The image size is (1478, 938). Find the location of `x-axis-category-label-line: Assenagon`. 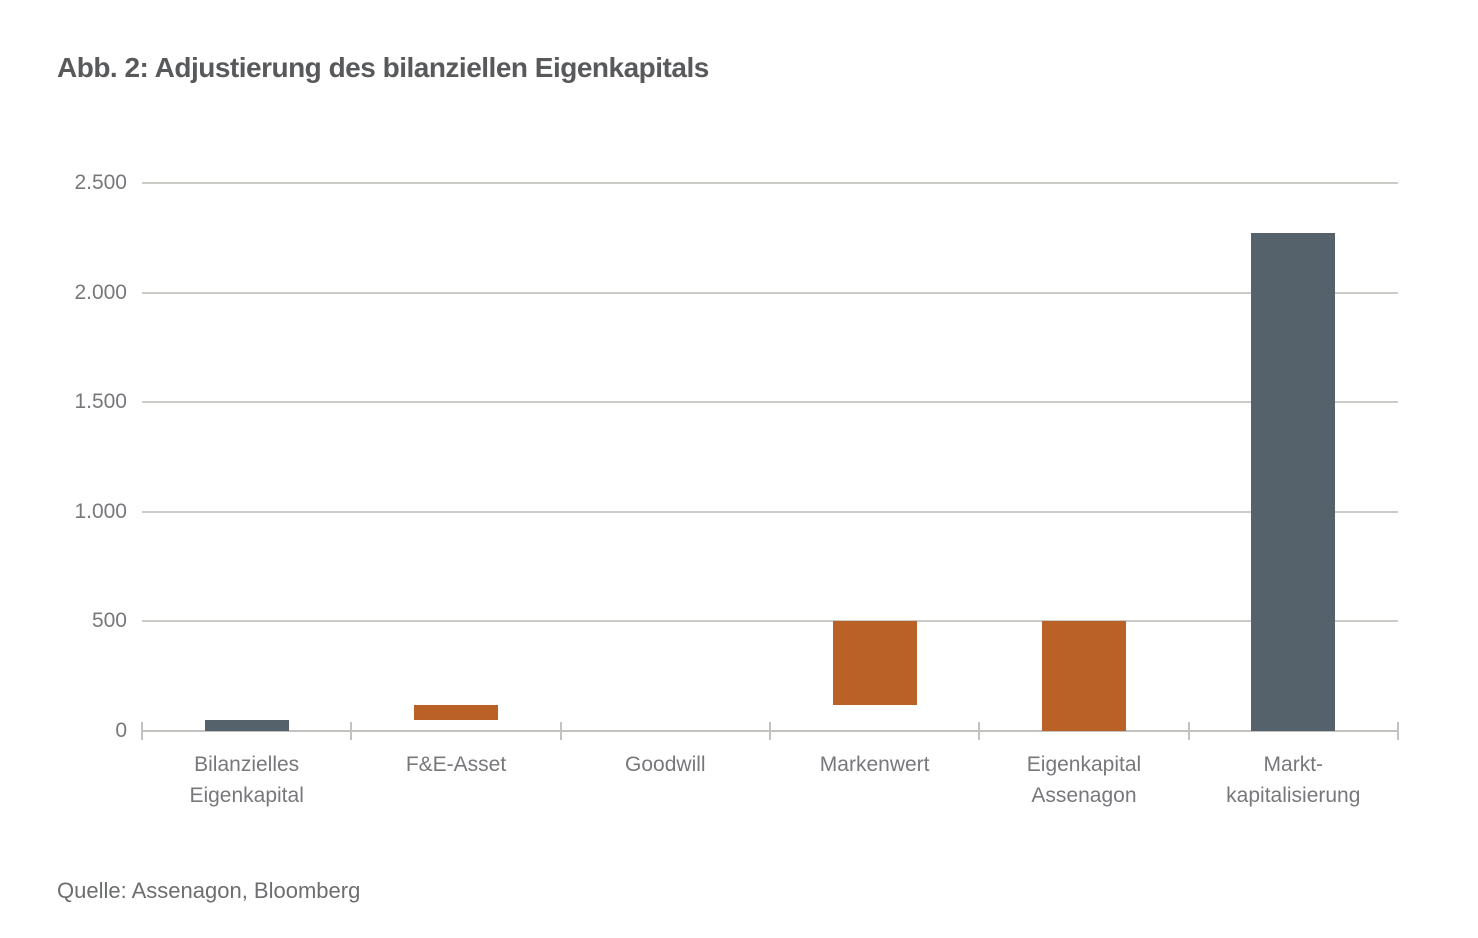

x-axis-category-label-line: Assenagon is located at coordinates (1084, 795).